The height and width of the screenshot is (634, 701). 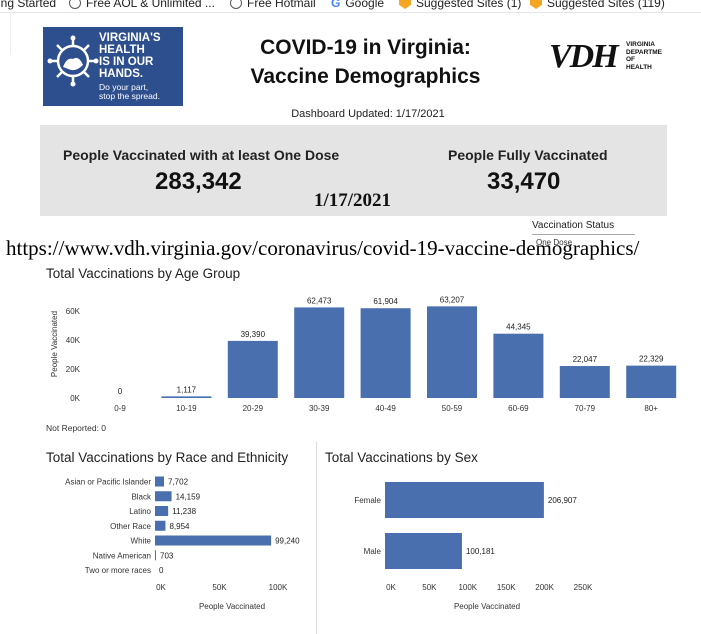 I want to click on age-value-label: 22,329, so click(x=651, y=359).